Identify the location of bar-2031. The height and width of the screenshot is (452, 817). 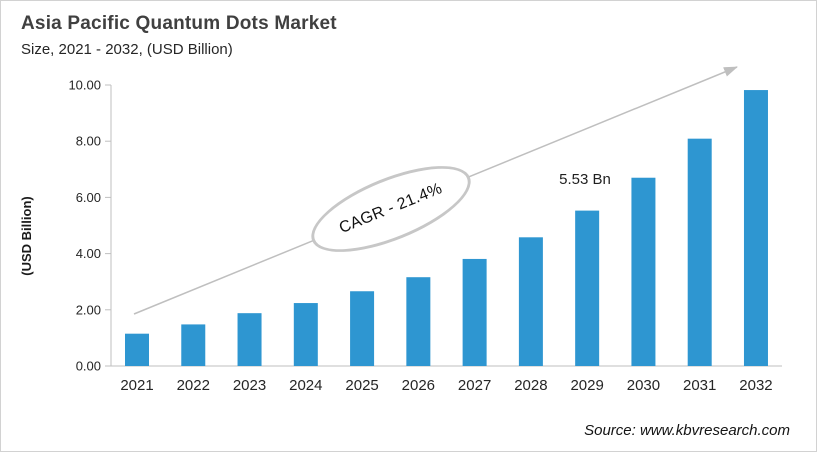
(699, 252).